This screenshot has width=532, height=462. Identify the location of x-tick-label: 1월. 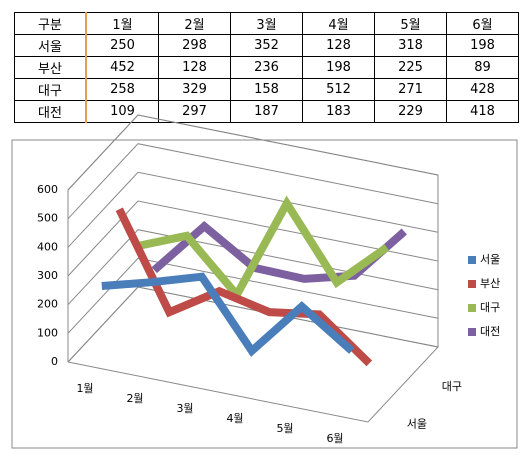
(84, 388).